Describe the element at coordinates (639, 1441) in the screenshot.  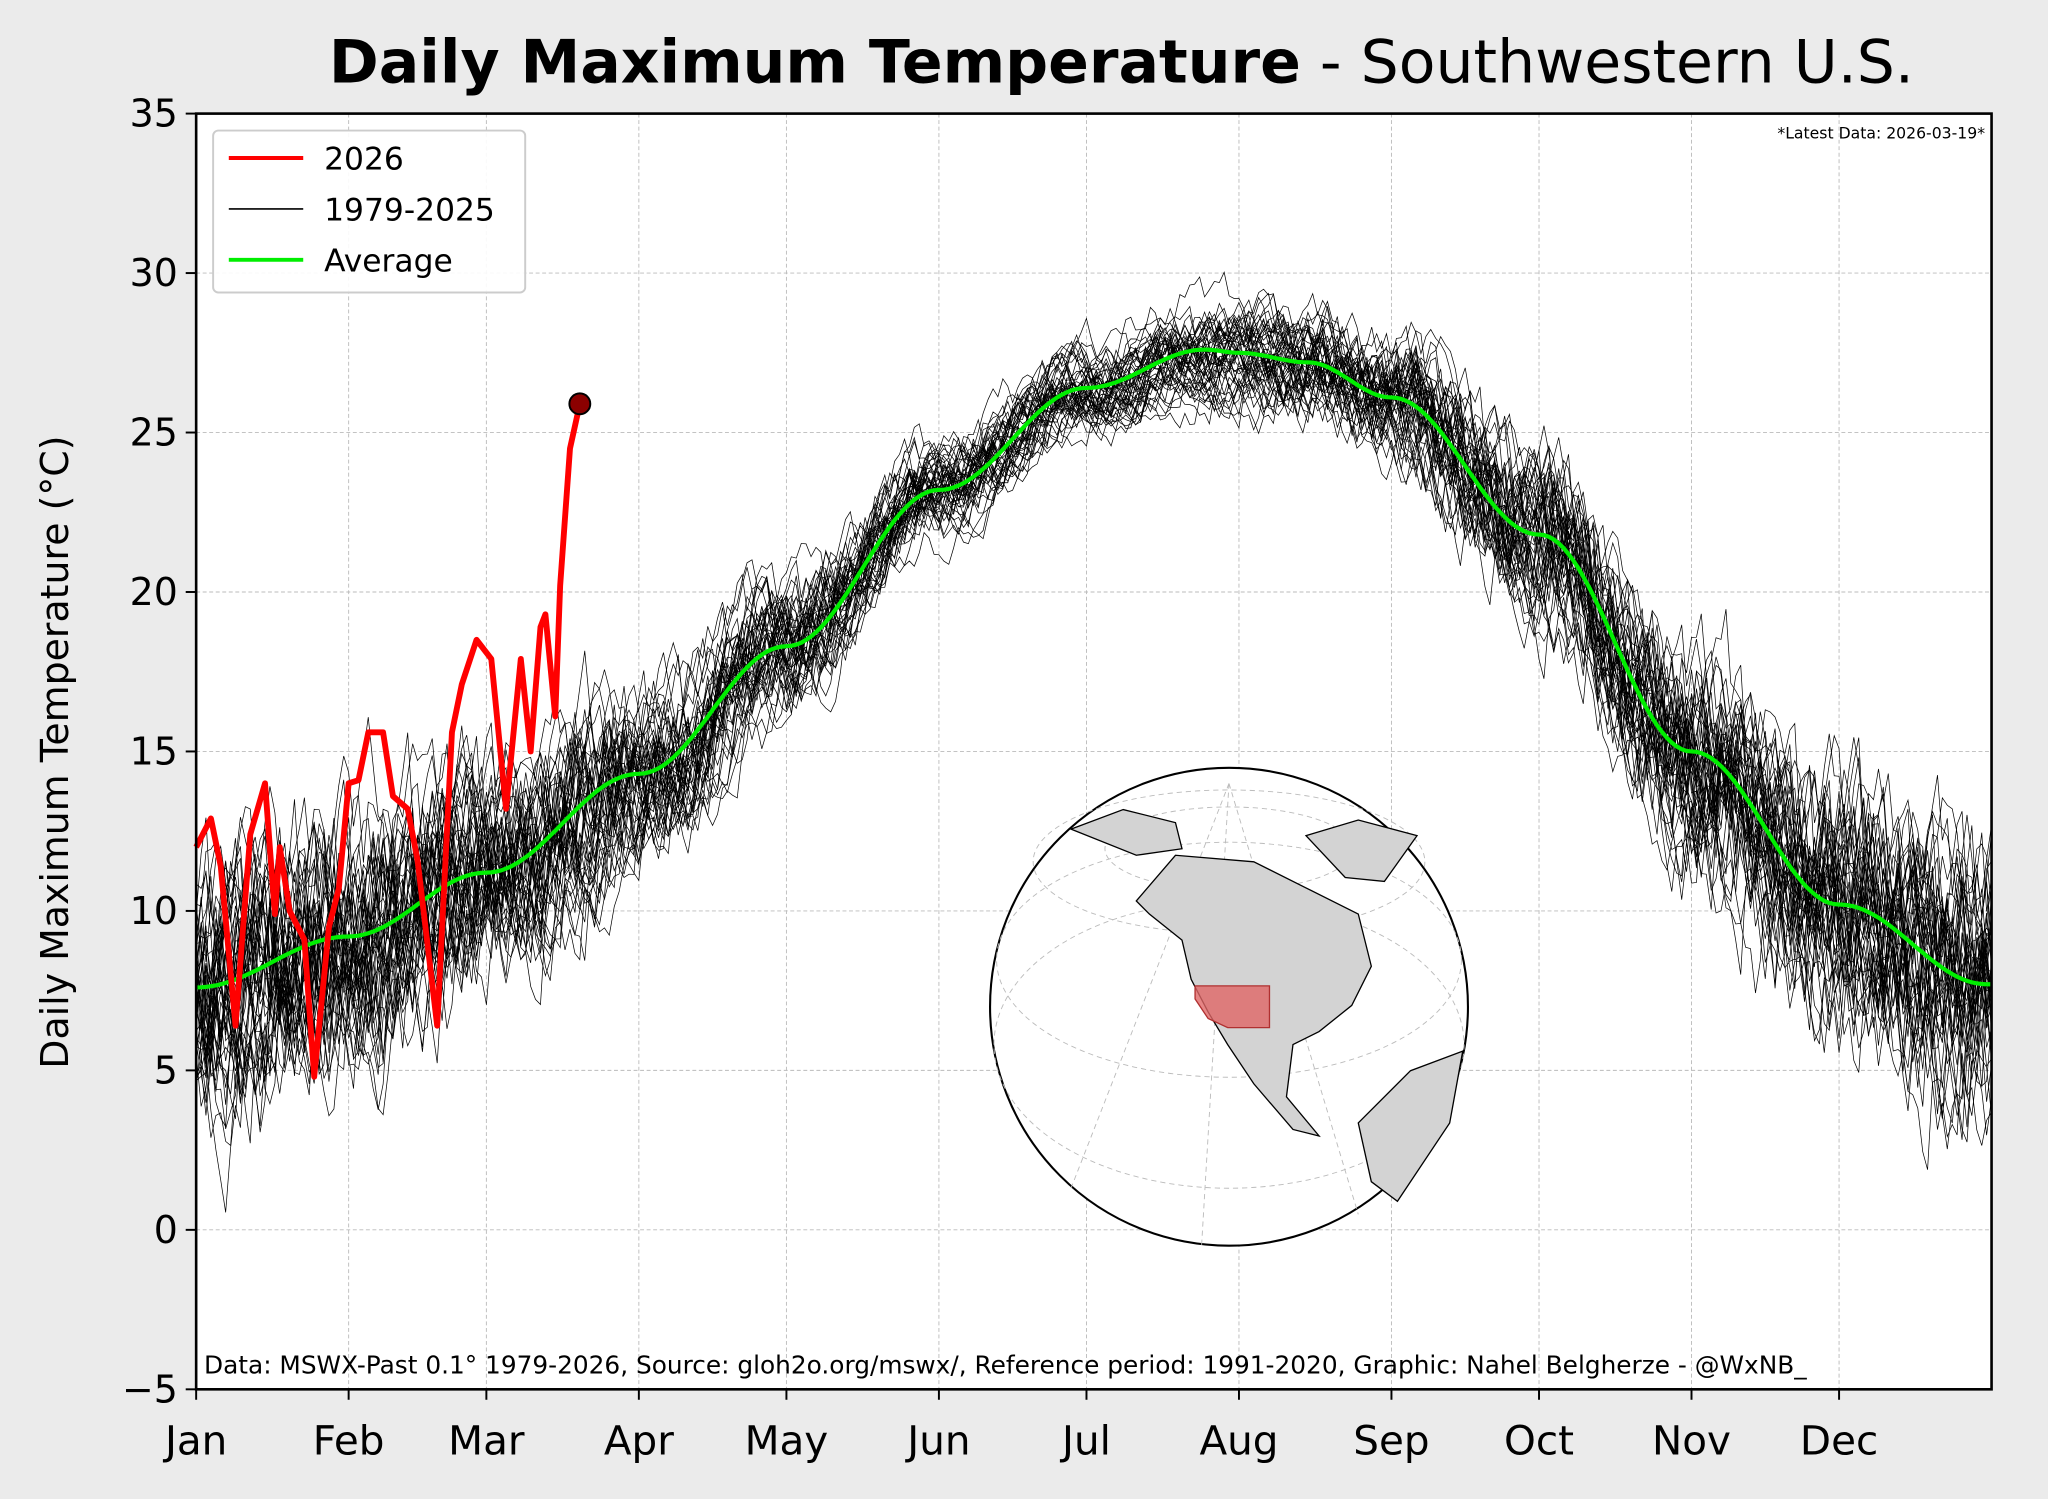
I see `x-tick-label: Apr` at that location.